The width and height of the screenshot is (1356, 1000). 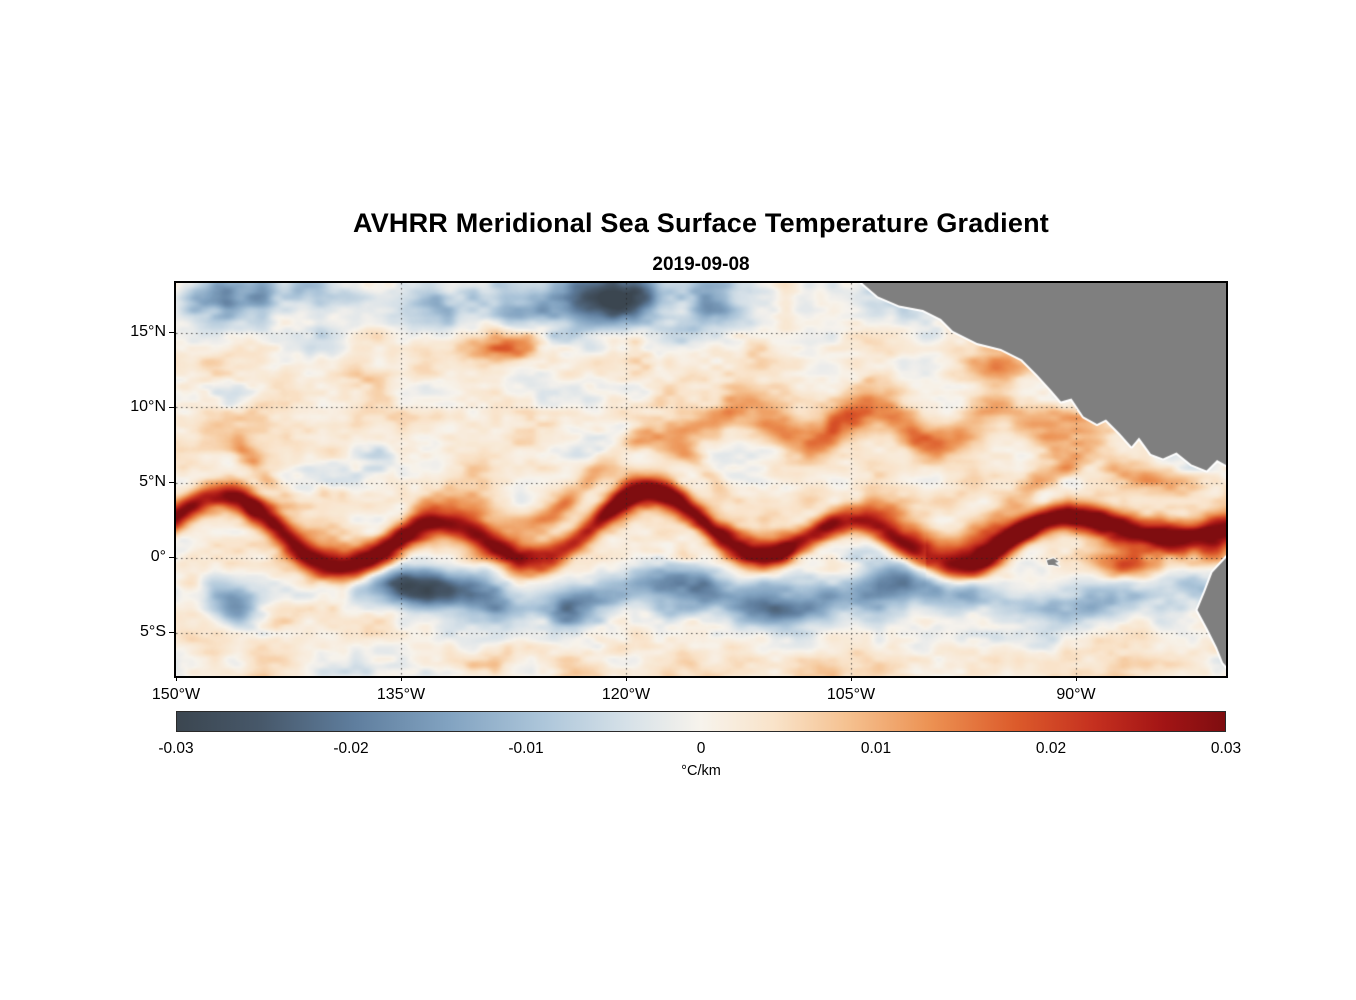 I want to click on y-axis-tick-label: 10°N, so click(x=148, y=406).